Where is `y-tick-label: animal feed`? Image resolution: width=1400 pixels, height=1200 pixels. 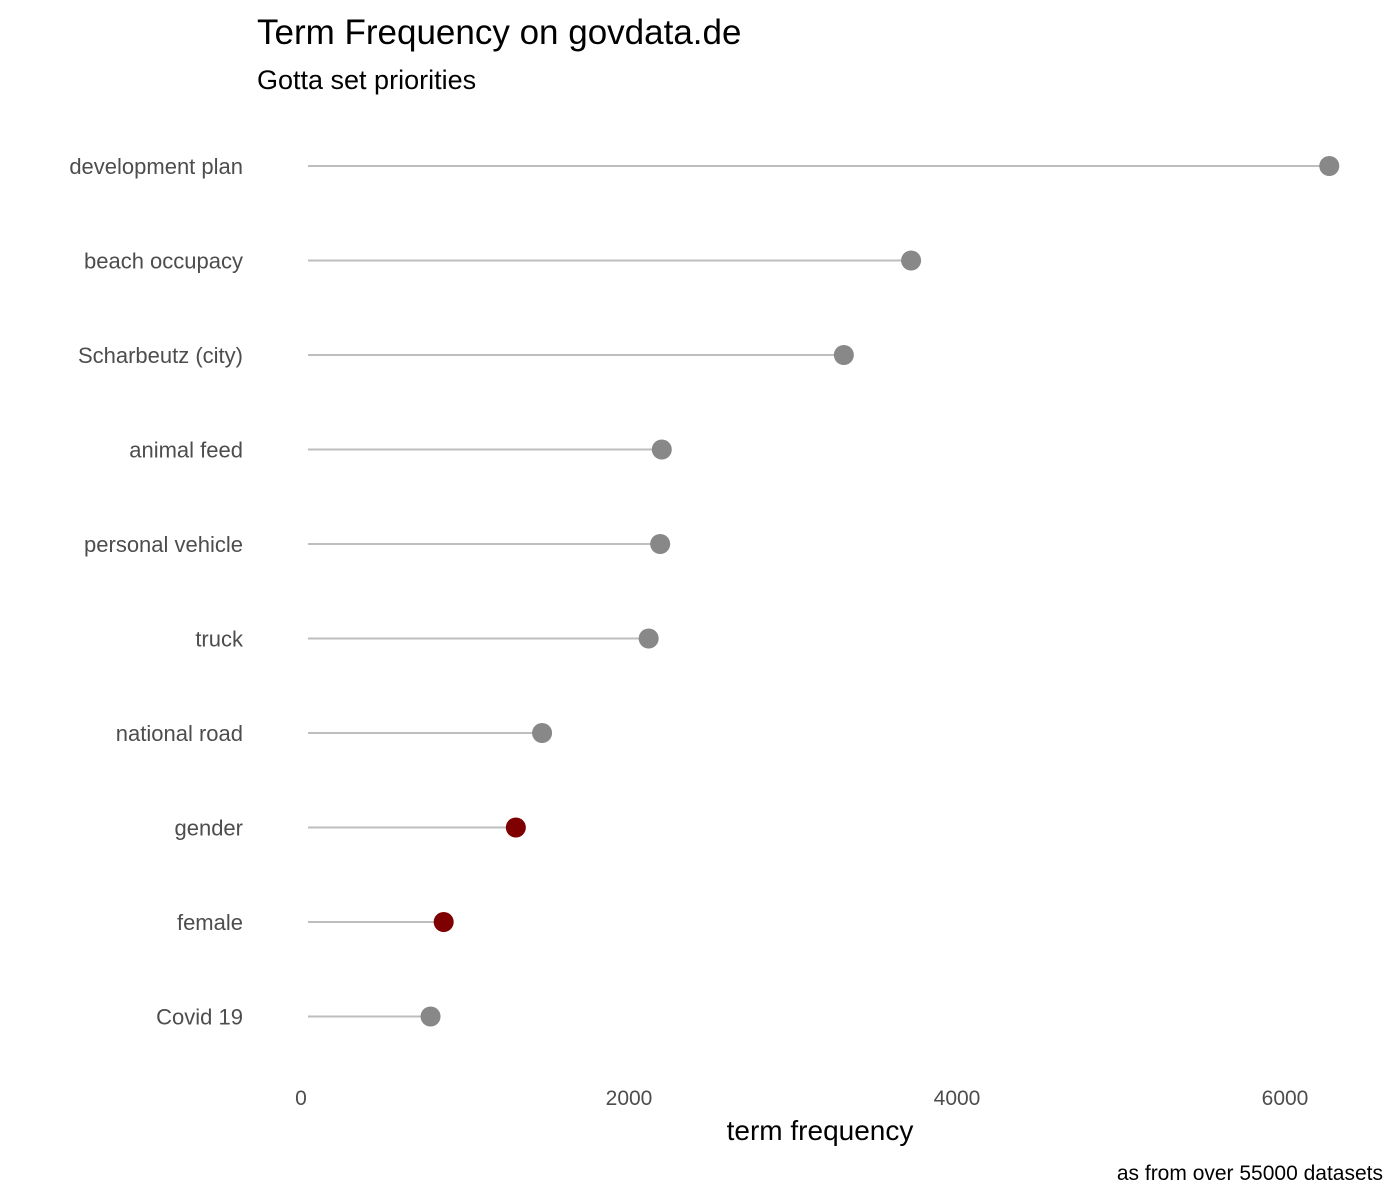
y-tick-label: animal feed is located at coordinates (186, 450).